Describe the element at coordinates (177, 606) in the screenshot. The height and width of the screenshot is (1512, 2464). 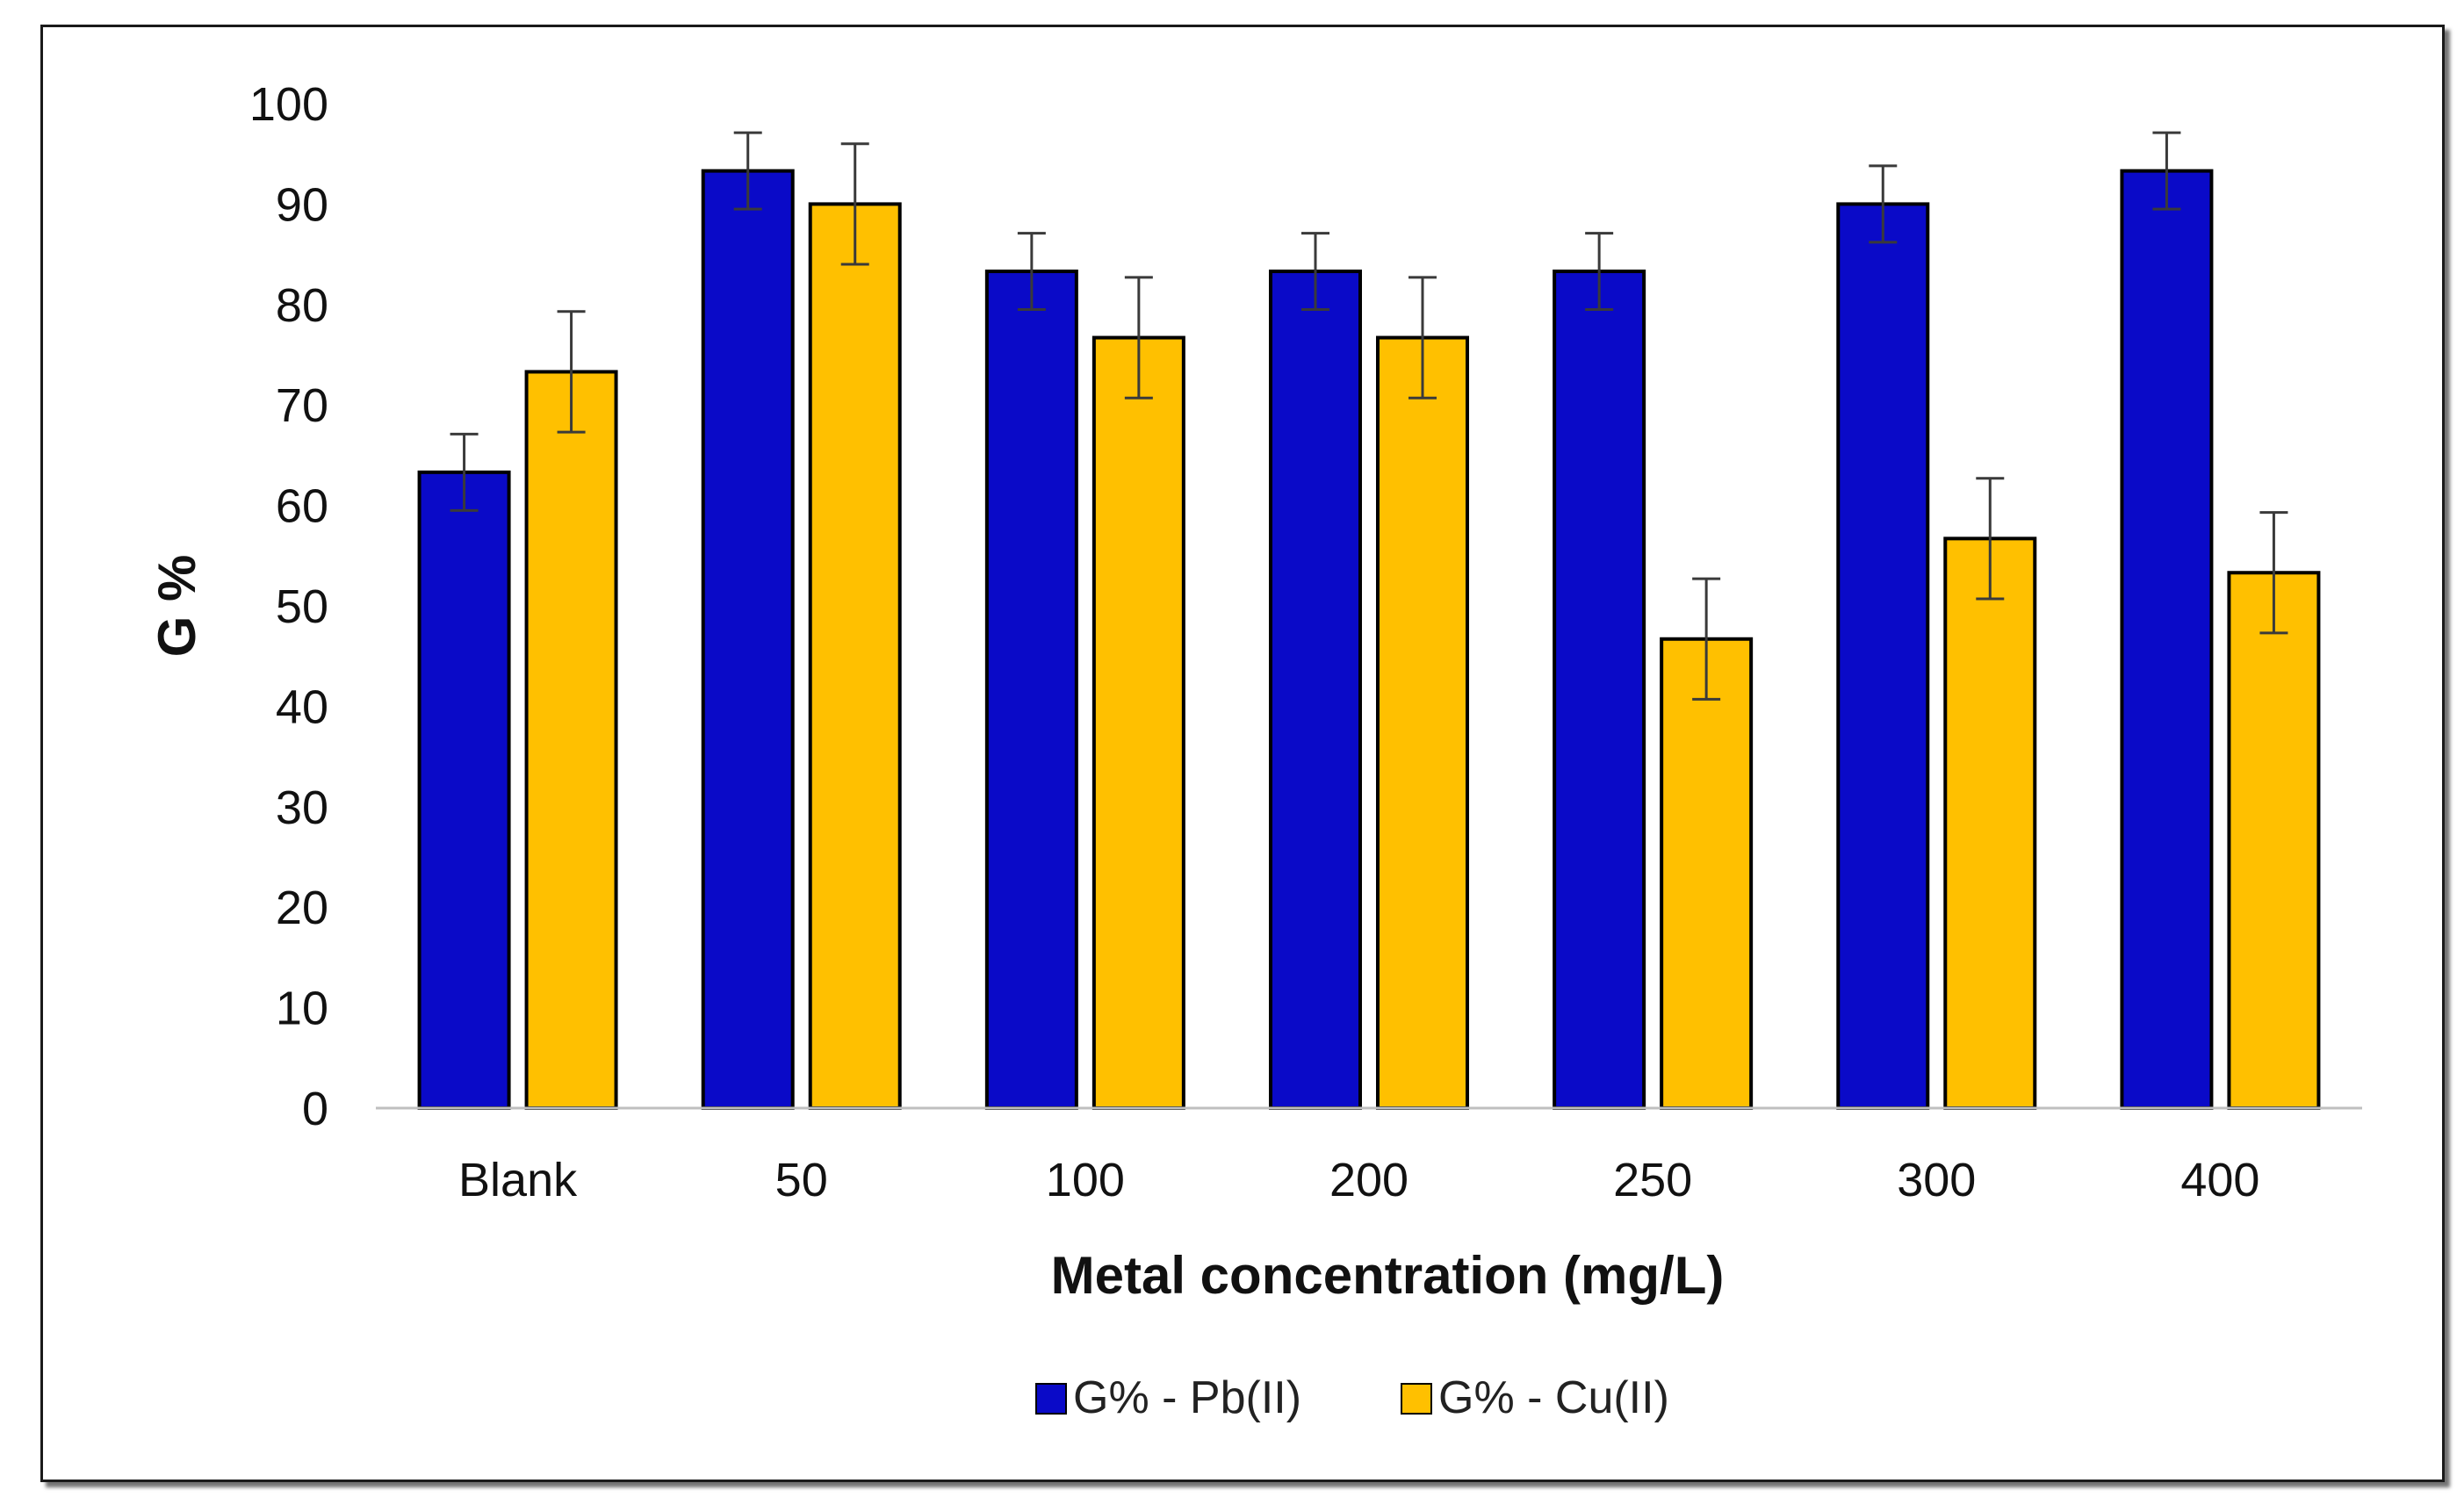
I see `y-axis-title: G %` at that location.